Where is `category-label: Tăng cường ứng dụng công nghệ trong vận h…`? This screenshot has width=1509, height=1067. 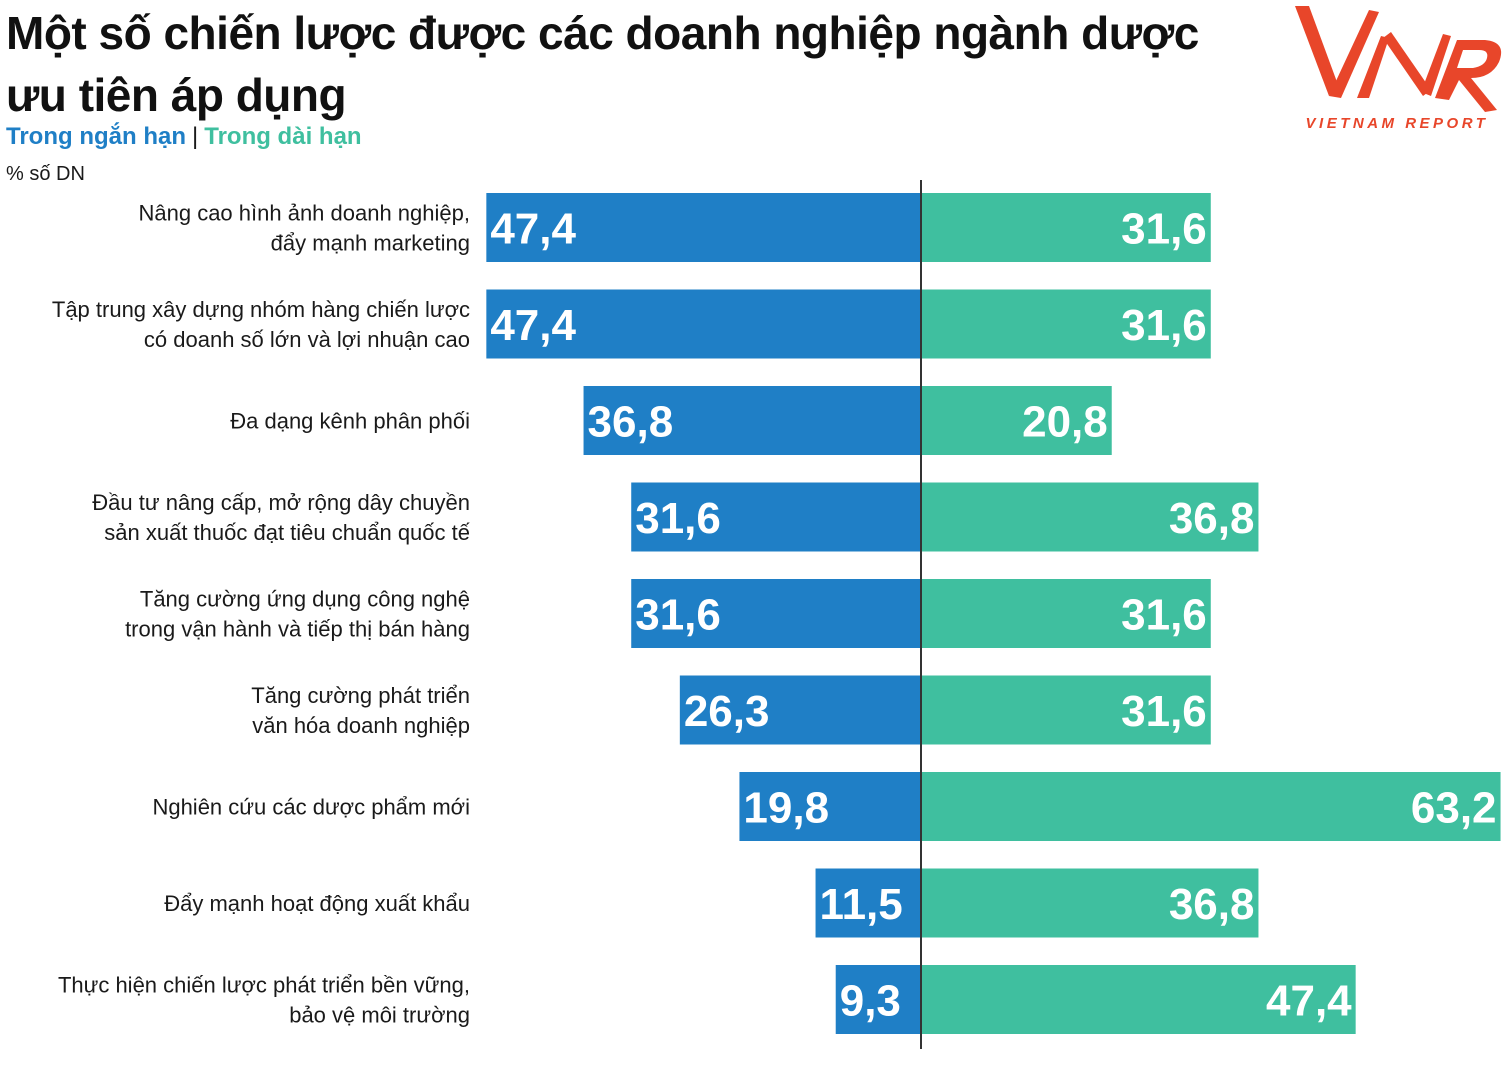
category-label: Tăng cường ứng dụng công nghệ trong vận h… is located at coordinates (297, 614).